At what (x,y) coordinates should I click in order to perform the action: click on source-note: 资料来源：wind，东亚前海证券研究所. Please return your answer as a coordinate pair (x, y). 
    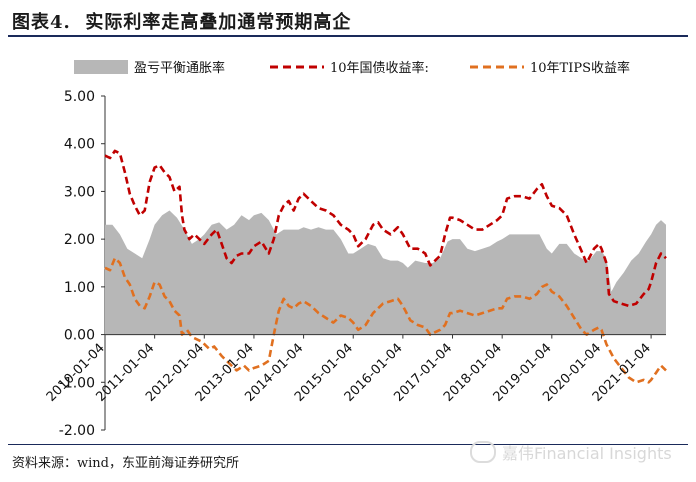
    Looking at the image, I should click on (125, 463).